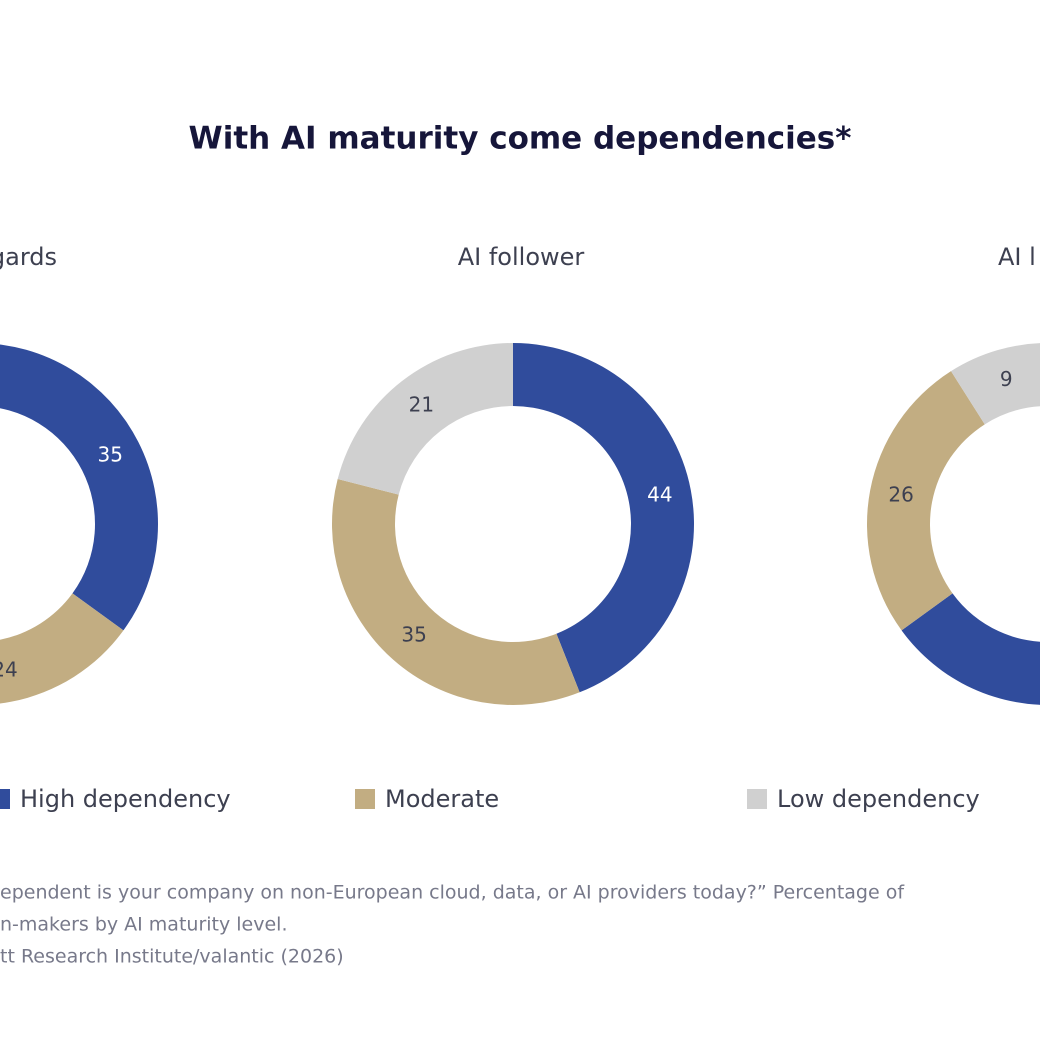  I want to click on chart-title: With AI maturity come dependencies*, so click(520, 139).